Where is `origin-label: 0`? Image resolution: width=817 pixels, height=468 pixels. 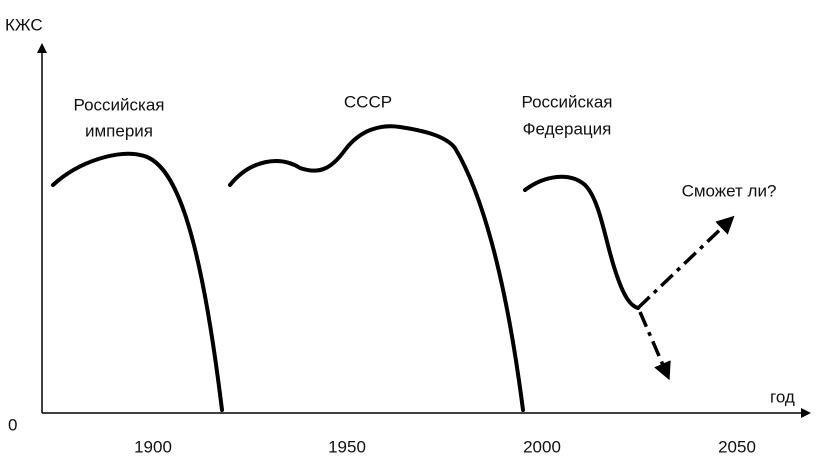 origin-label: 0 is located at coordinates (12, 424).